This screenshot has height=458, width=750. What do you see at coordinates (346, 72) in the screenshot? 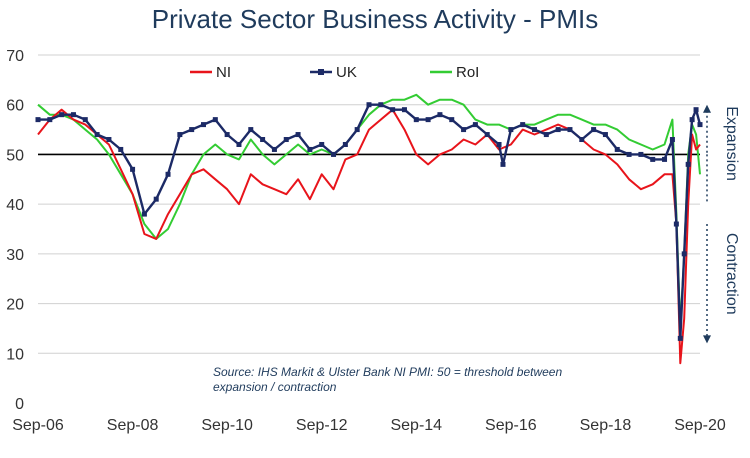
I see `legend-label-uk: UK` at bounding box center [346, 72].